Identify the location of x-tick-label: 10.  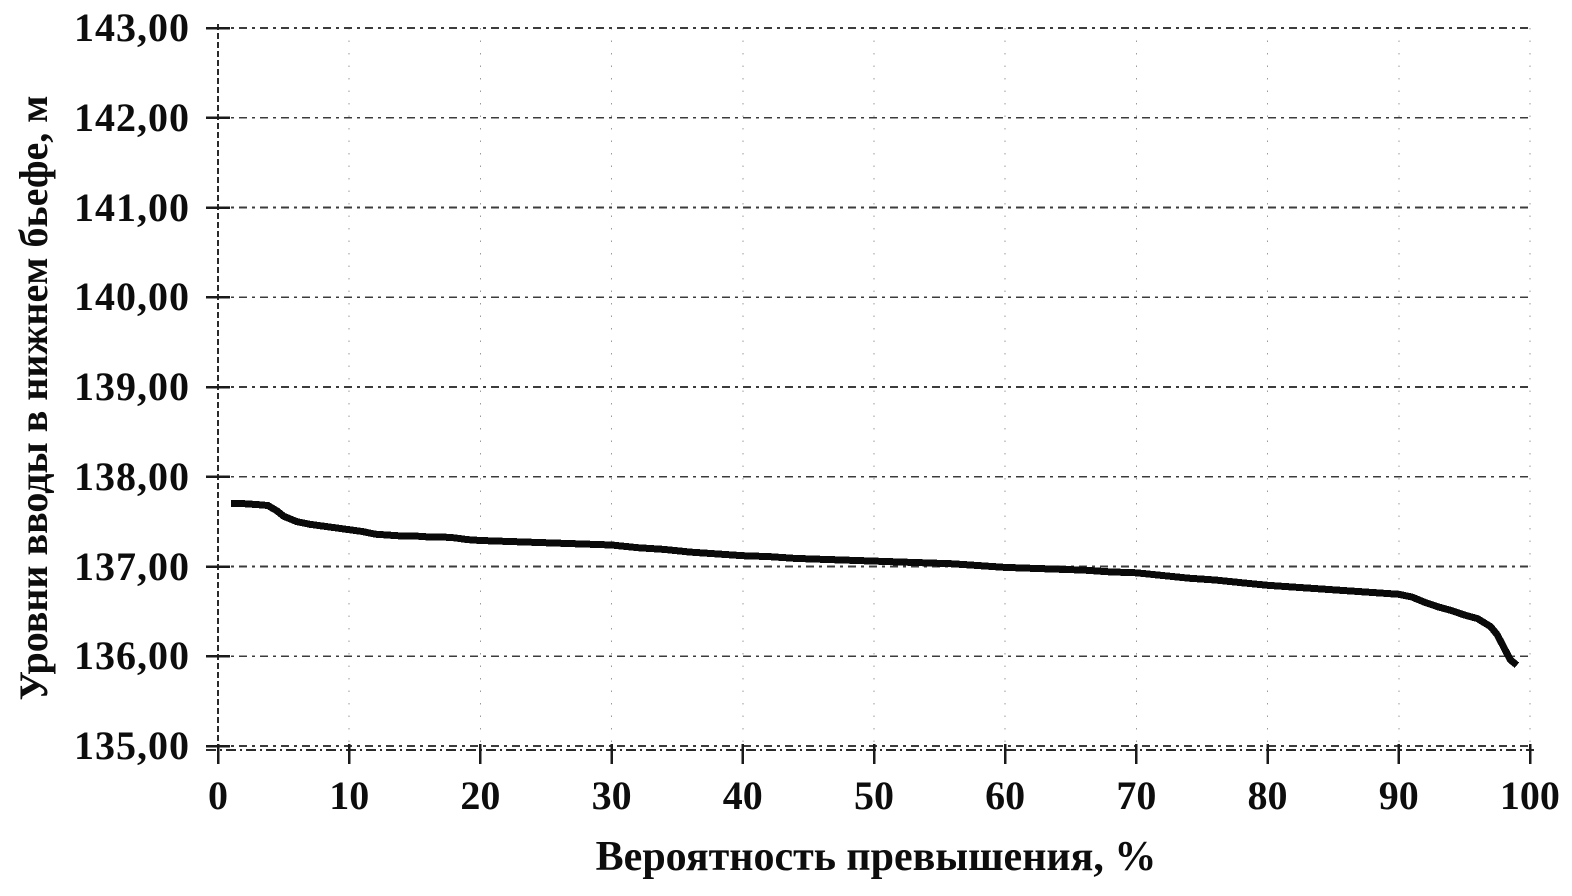
(349, 795).